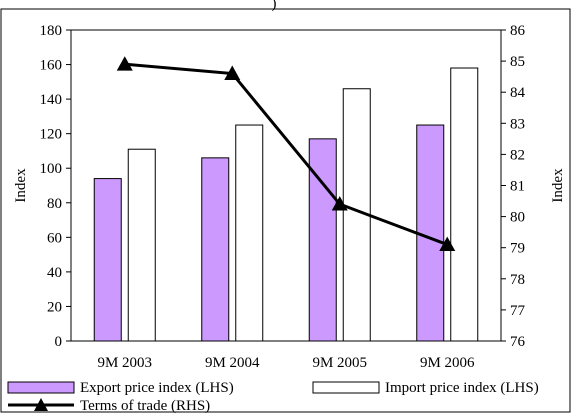  What do you see at coordinates (517, 124) in the screenshot?
I see `right-tick-label: 83` at bounding box center [517, 124].